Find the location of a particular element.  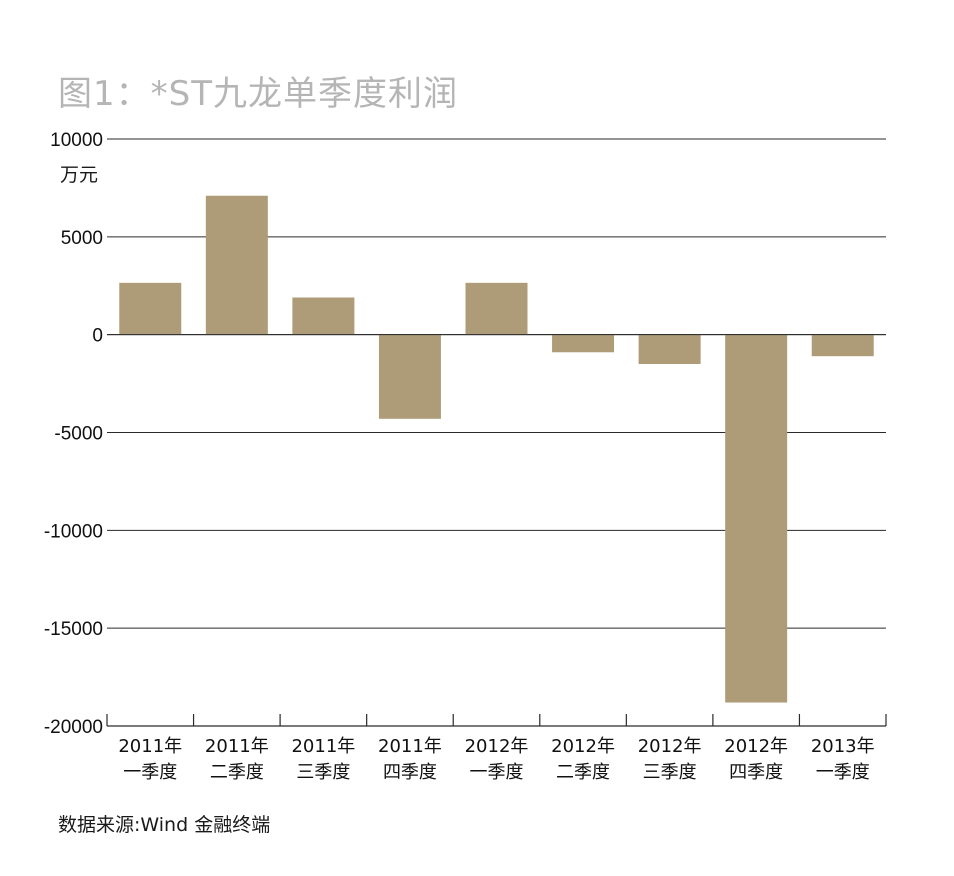

source-note: 数据来源:Wind 金融终端 is located at coordinates (164, 825).